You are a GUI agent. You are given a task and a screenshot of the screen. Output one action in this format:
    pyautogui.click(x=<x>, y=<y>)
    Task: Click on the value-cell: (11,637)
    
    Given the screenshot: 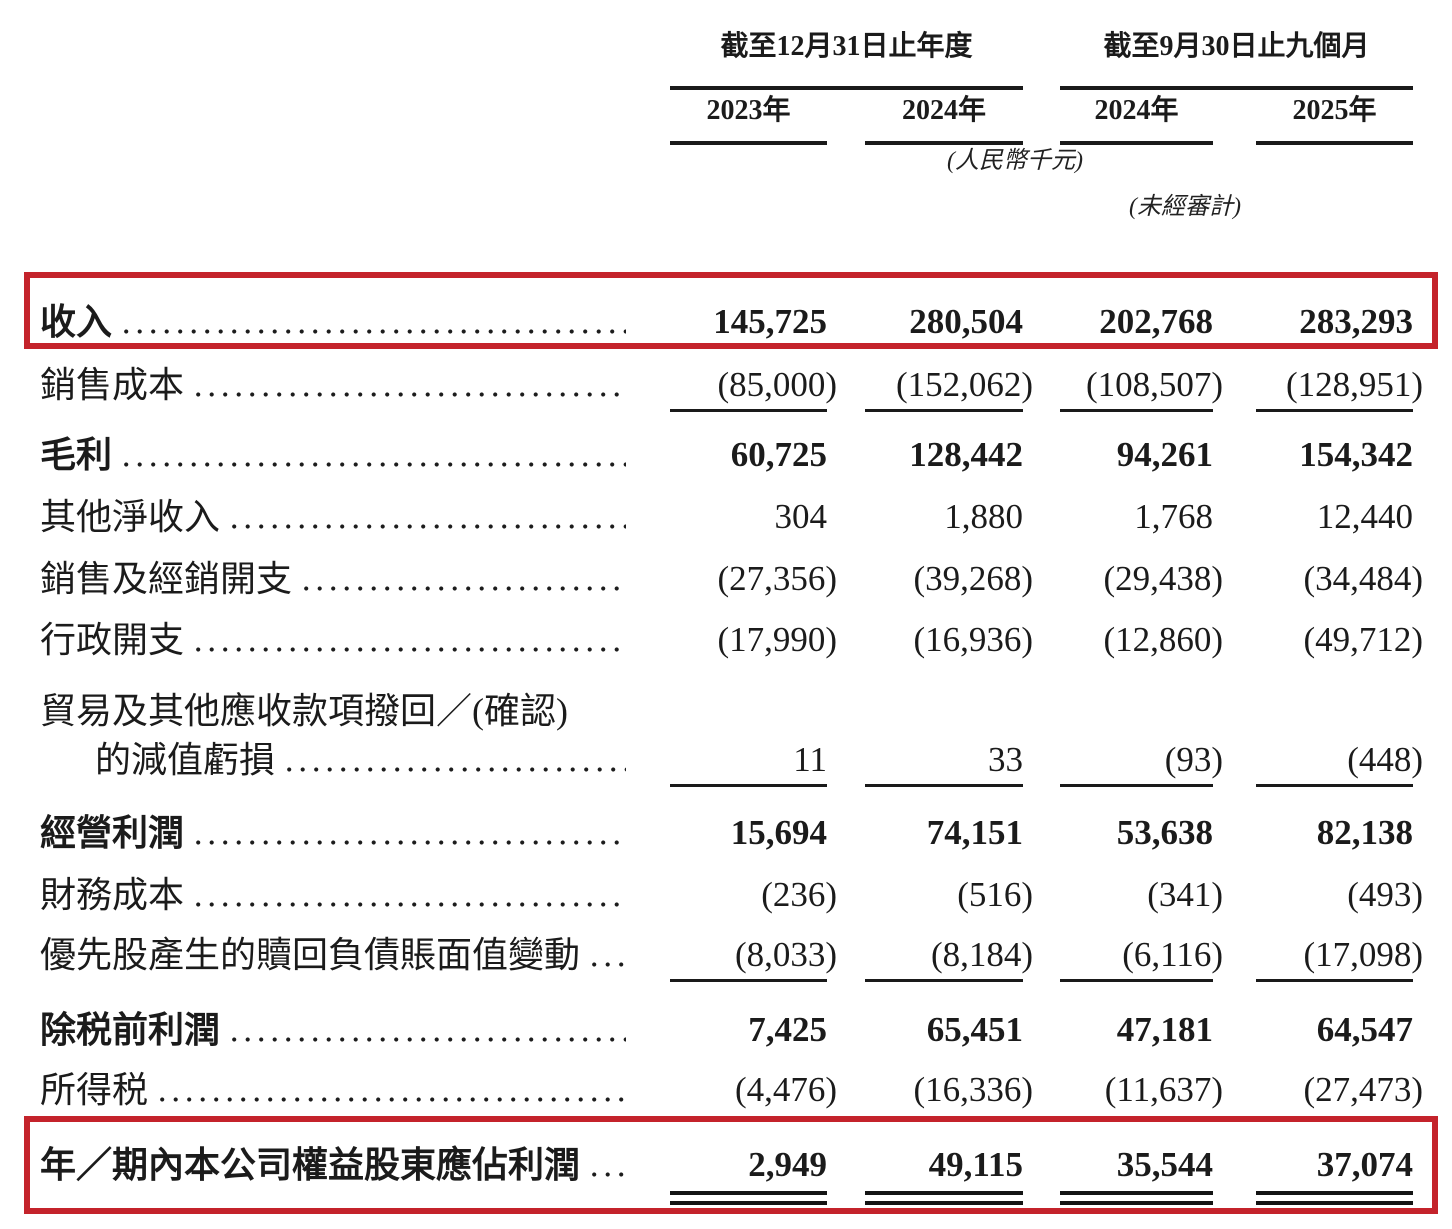 What is the action you would take?
    pyautogui.click(x=1123, y=1090)
    